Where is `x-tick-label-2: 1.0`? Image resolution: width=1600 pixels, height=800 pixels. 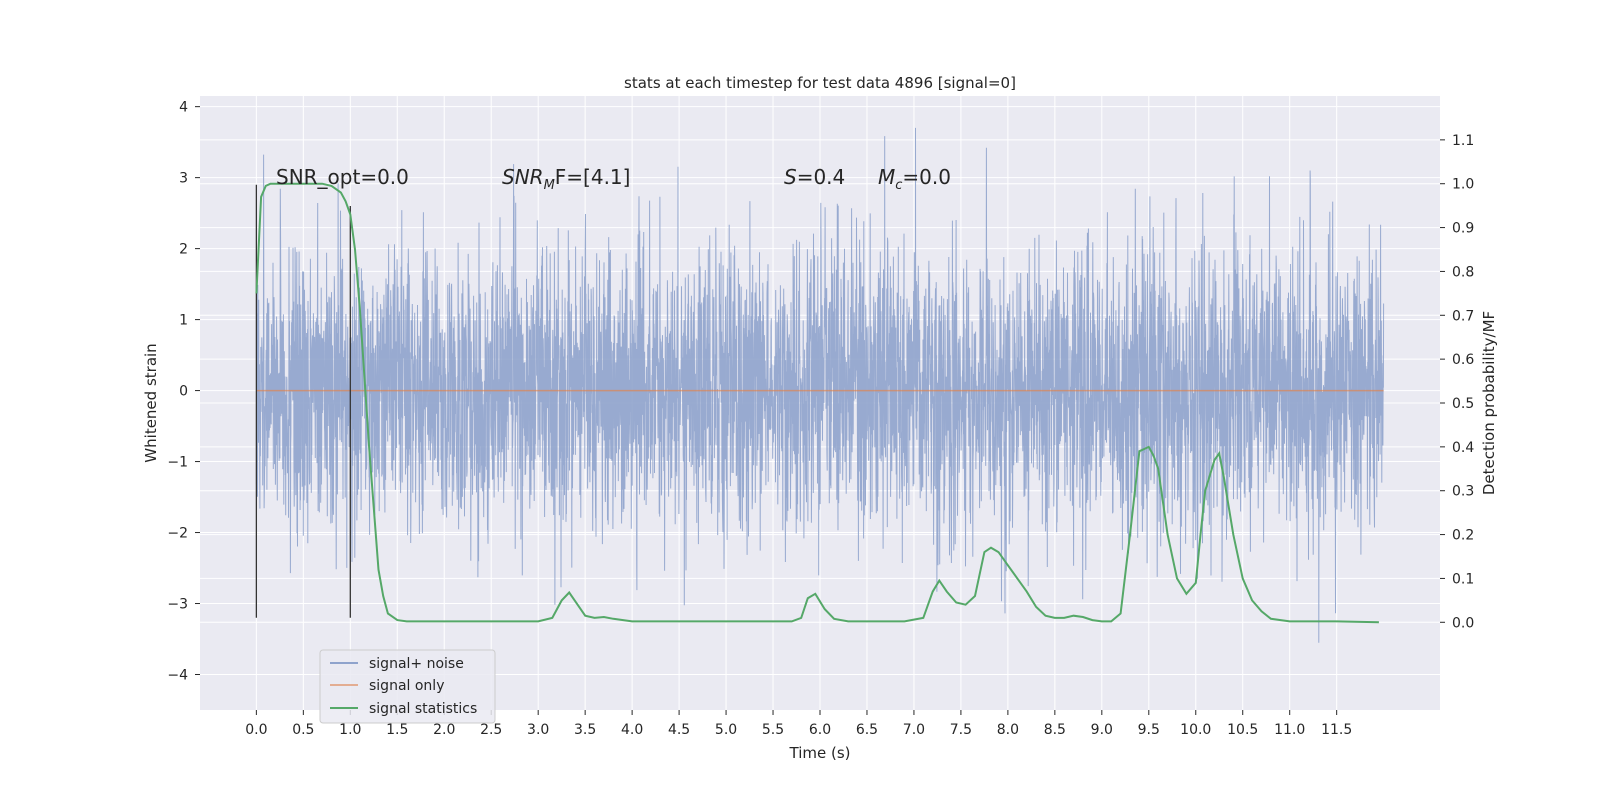 x-tick-label-2: 1.0 is located at coordinates (350, 730).